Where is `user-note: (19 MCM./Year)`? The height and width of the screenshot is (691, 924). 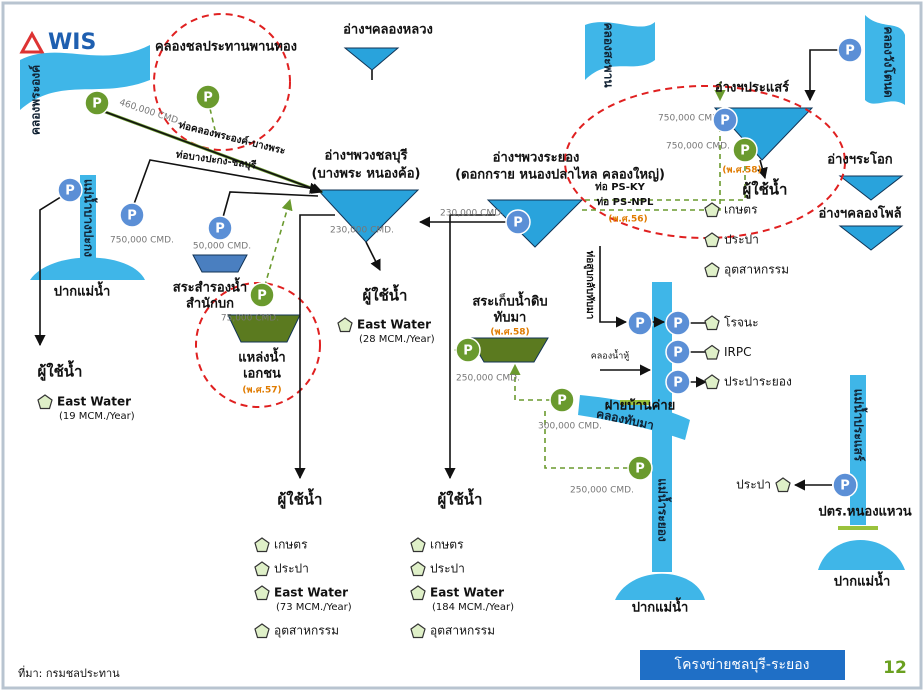
user-note: (19 MCM./Year) is located at coordinates (97, 416).